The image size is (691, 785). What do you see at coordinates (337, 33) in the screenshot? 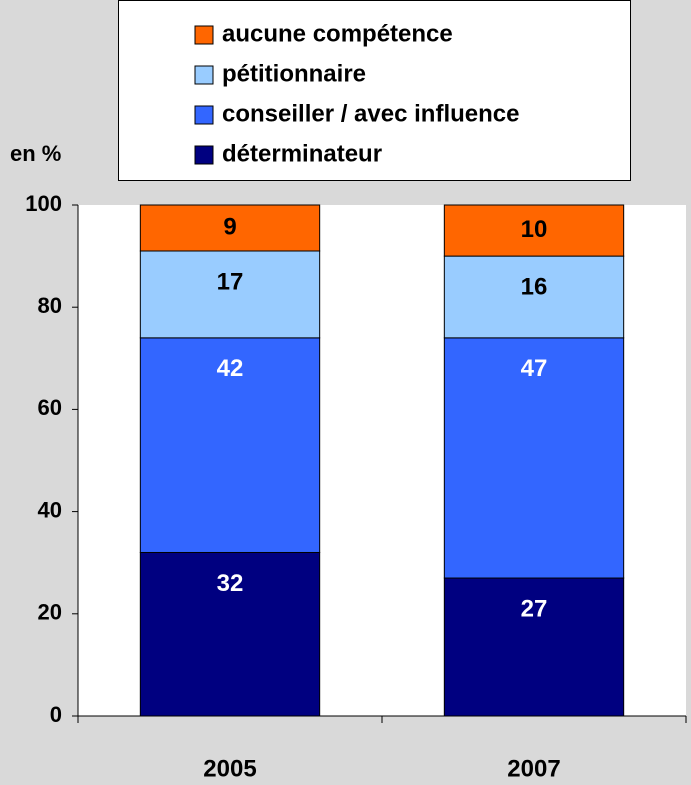
I see `legend-label: aucune compétence` at bounding box center [337, 33].